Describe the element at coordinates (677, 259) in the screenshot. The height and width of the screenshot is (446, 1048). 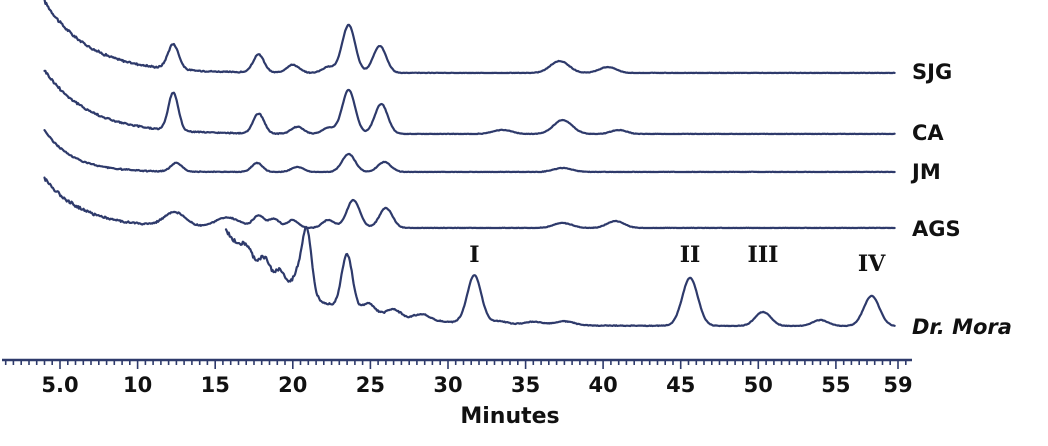
I see `peak-labels-group: I II III IV` at that location.